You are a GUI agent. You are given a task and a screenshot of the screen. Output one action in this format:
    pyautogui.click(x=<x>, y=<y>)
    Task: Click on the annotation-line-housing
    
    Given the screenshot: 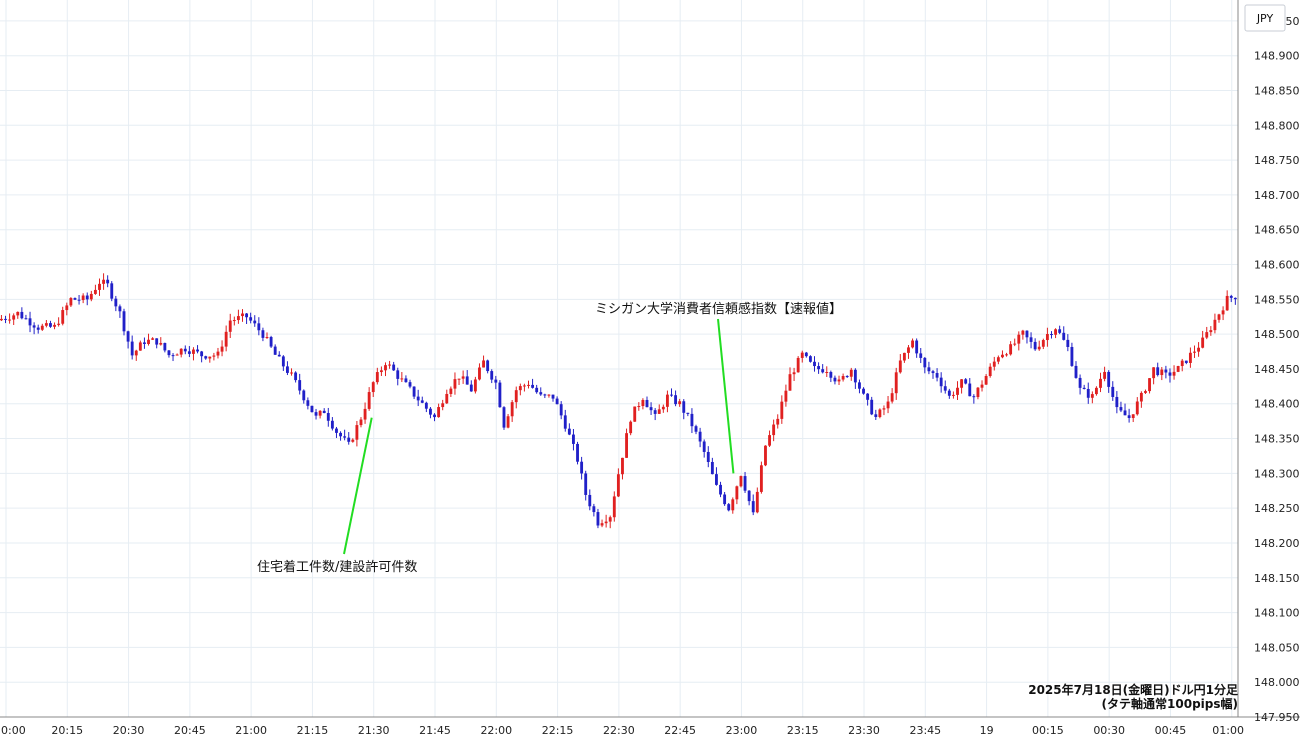 What is the action you would take?
    pyautogui.click(x=358, y=486)
    